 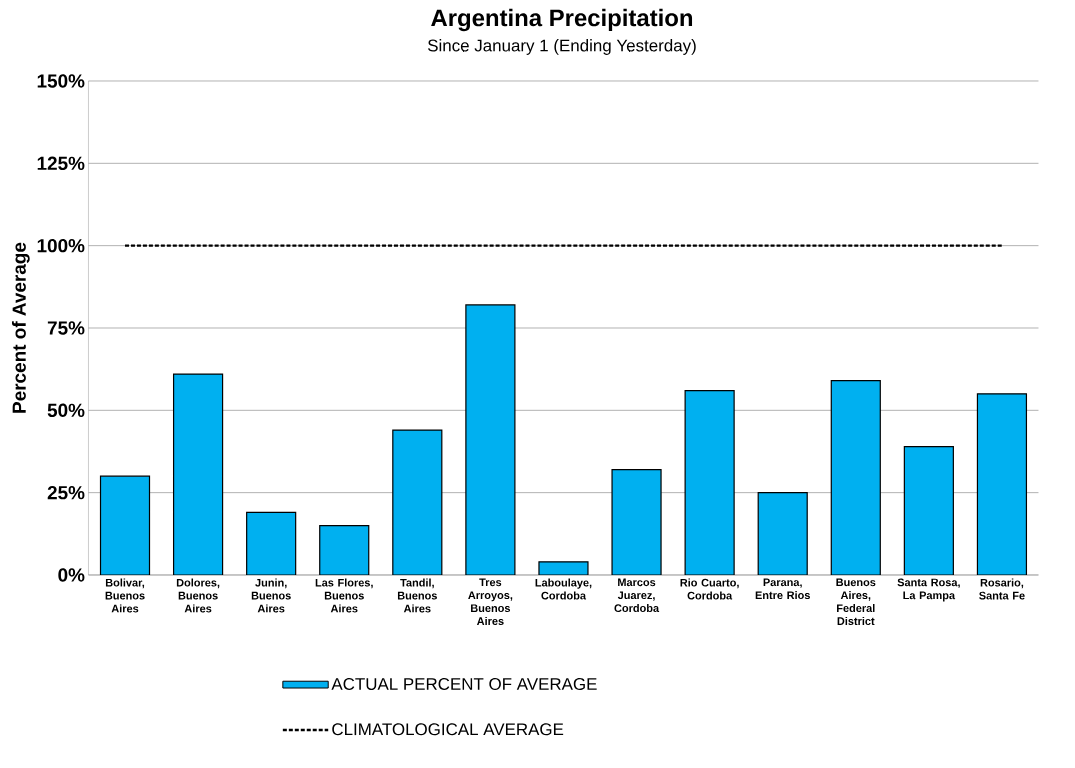 I want to click on x-tick-label: Bolivar, Buenos Aires, so click(x=125, y=595).